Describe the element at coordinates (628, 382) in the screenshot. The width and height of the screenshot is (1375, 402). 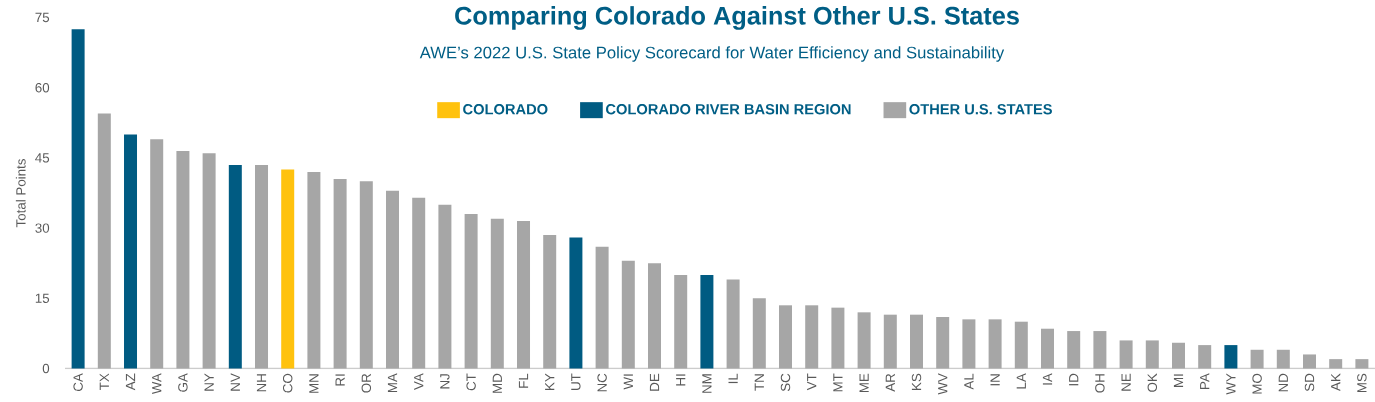
I see `x-tick-label: WI` at that location.